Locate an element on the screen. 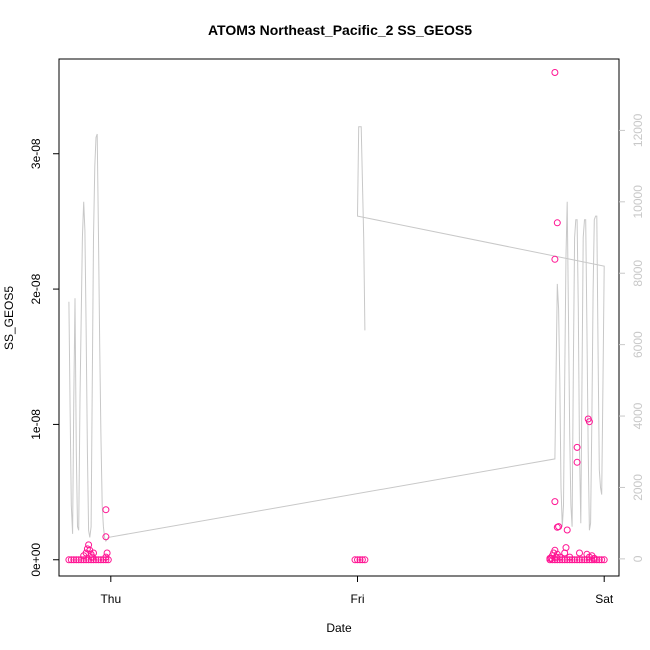 The height and width of the screenshot is (650, 650). y-tick-label: 2e-08 is located at coordinates (36, 288).